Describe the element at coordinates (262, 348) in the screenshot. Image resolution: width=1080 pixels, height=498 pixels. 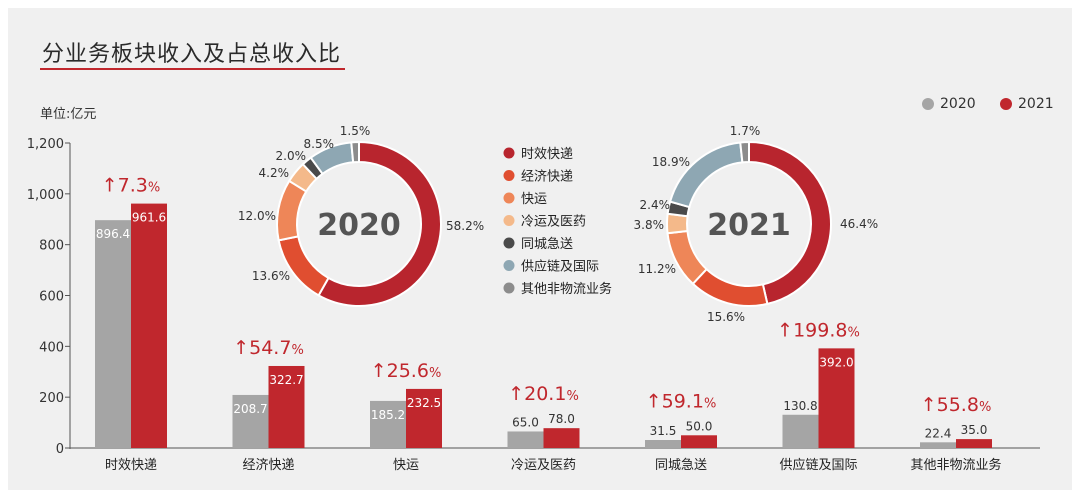
I see `growth-value: ↑54.7` at that location.